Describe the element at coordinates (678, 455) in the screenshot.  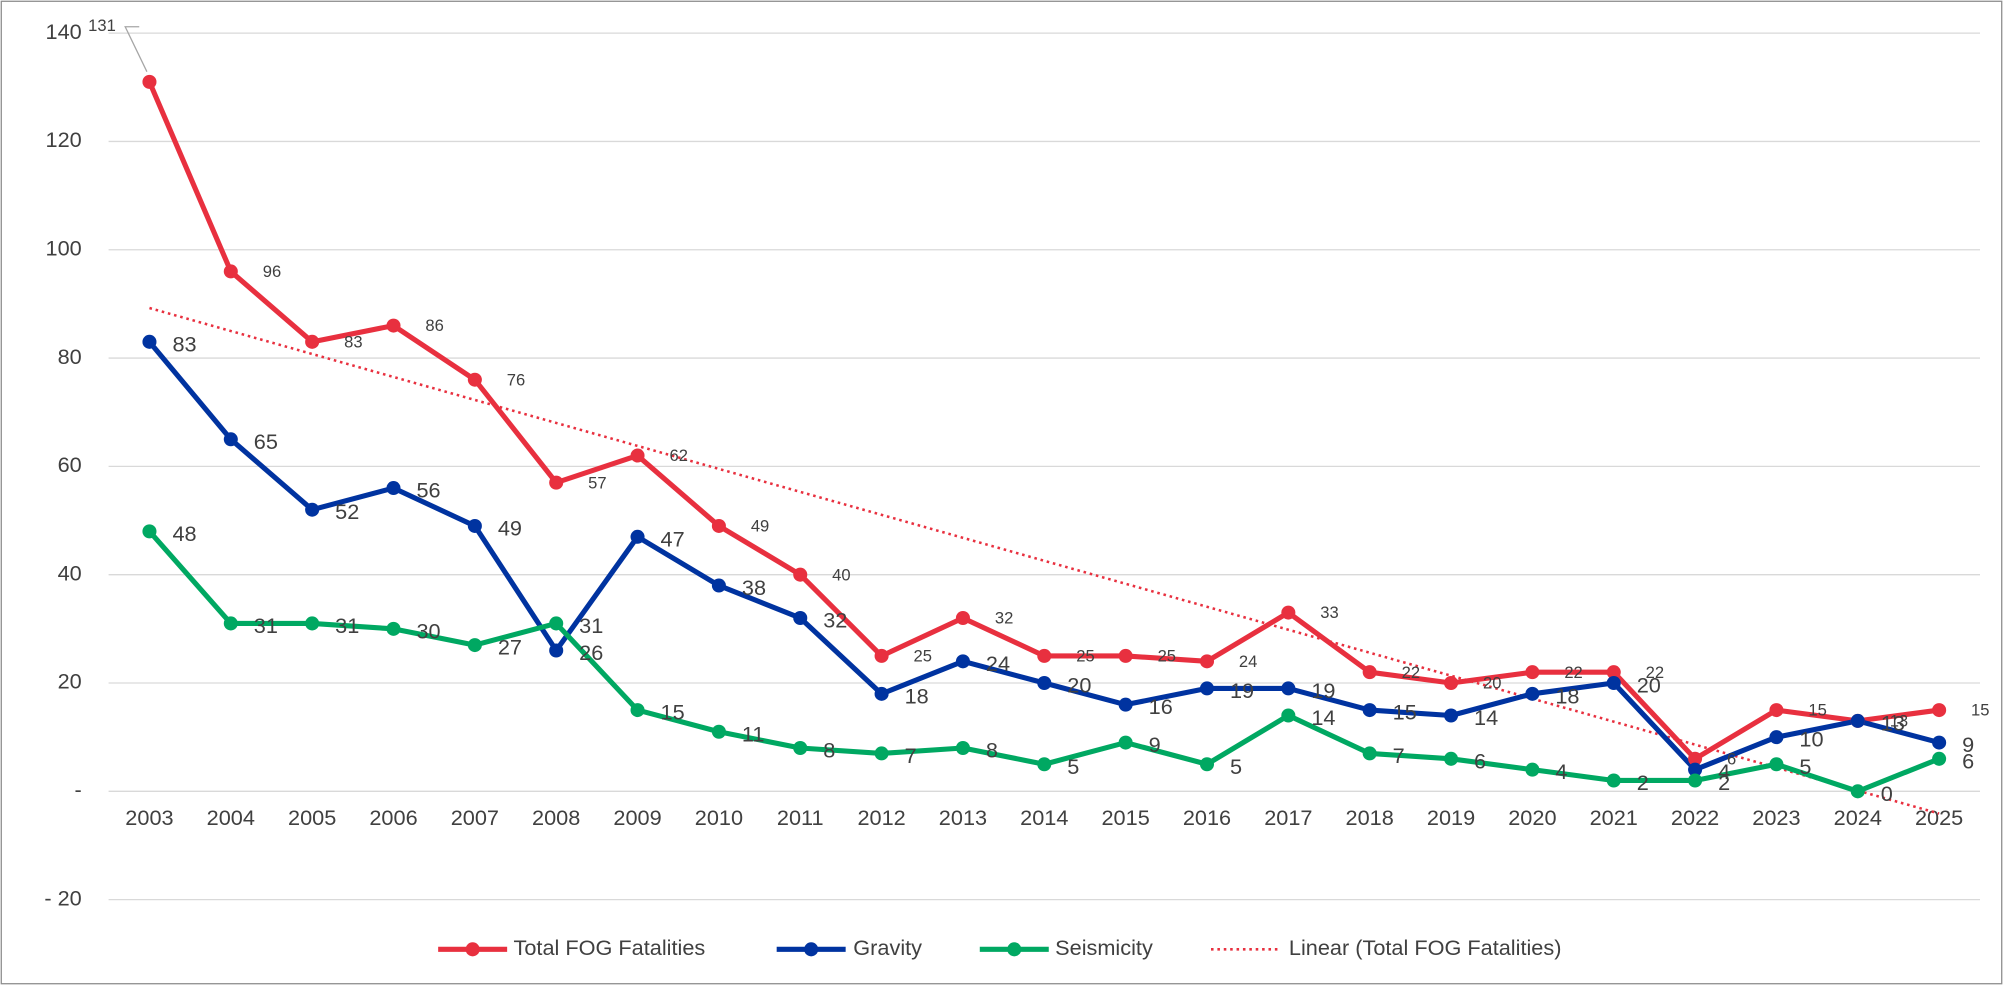
I see `data-label: 62` at that location.